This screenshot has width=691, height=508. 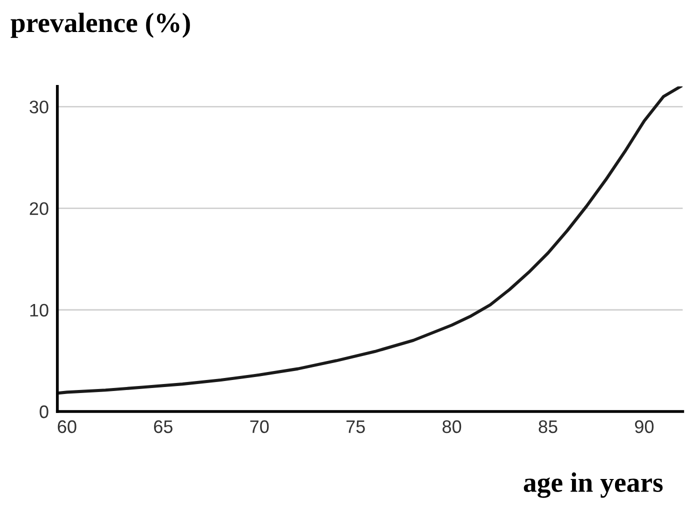 I want to click on y-tick-label: 20, so click(x=39, y=208).